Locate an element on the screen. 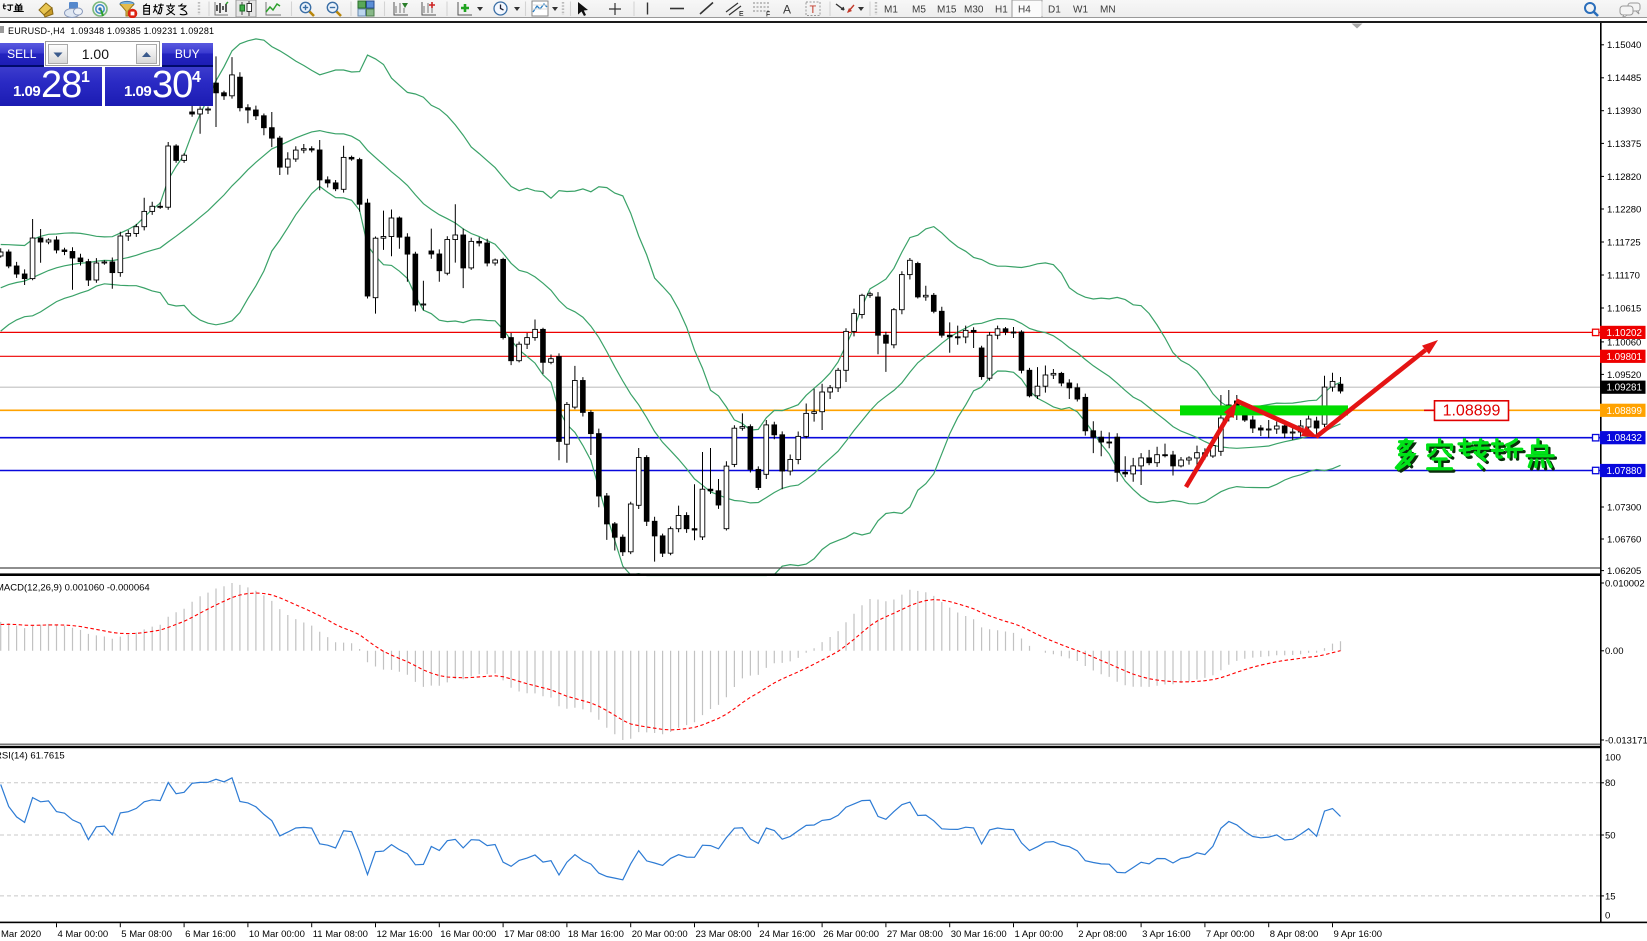 This screenshot has height=941, width=1647. svg-text: 2 Apr 08:00 is located at coordinates (1102, 934).